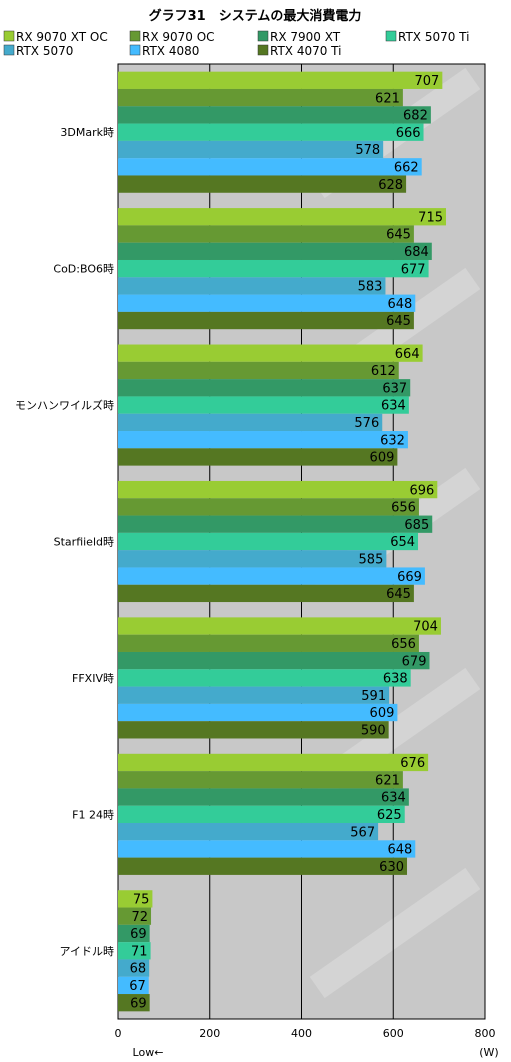 This screenshot has height=1062, width=511. Describe the element at coordinates (394, 388) in the screenshot. I see `bar-value-label: 637` at that location.